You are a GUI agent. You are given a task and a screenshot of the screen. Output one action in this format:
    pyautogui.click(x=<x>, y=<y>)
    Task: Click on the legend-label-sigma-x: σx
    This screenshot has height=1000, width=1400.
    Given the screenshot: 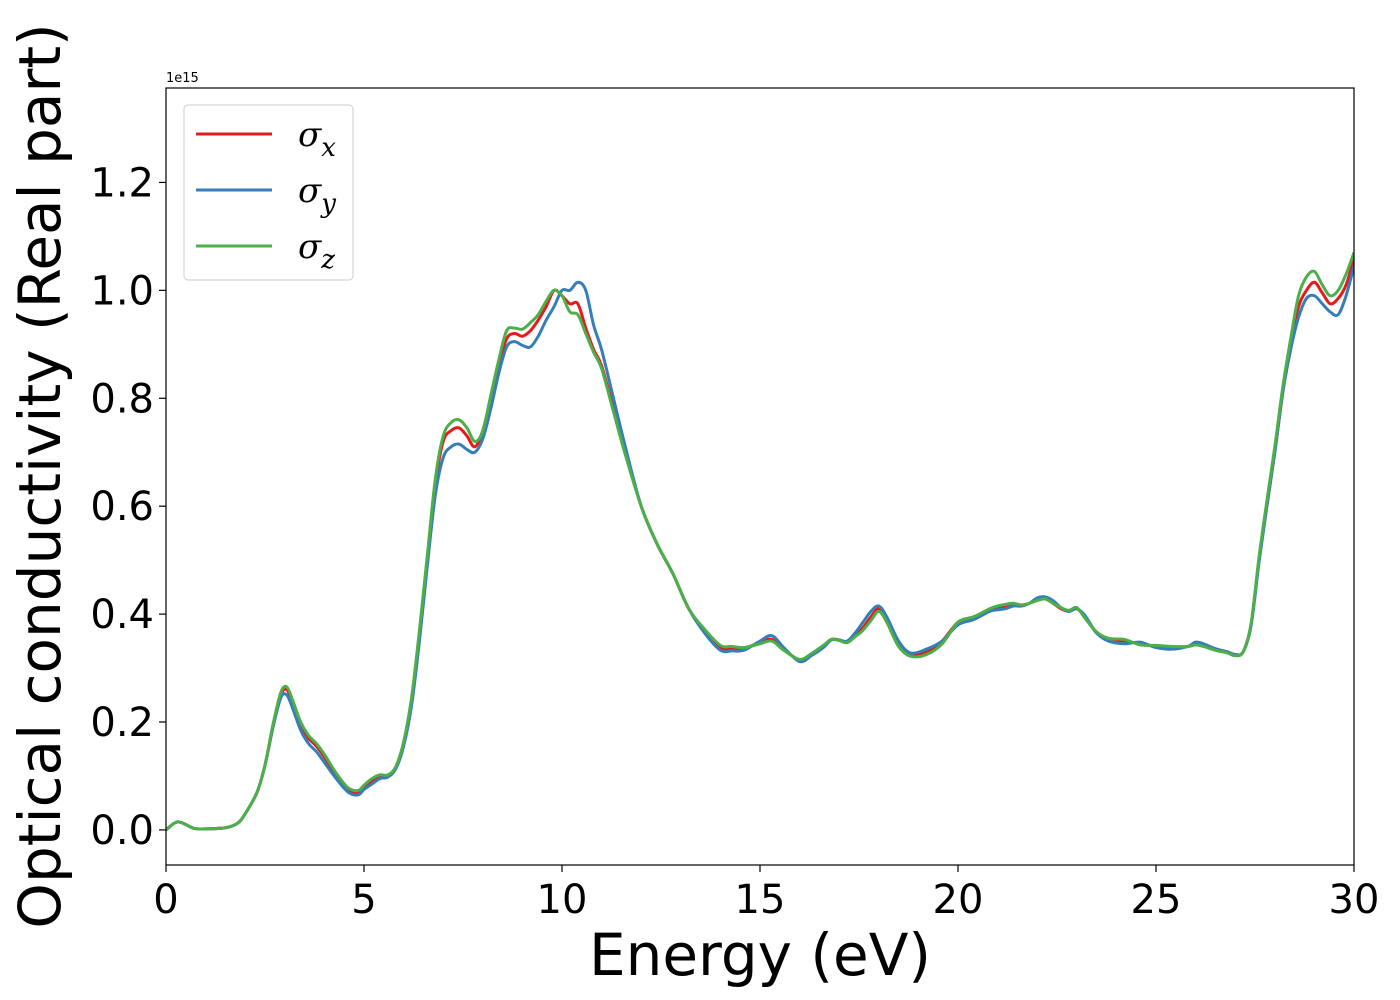 What is the action you would take?
    pyautogui.click(x=317, y=139)
    